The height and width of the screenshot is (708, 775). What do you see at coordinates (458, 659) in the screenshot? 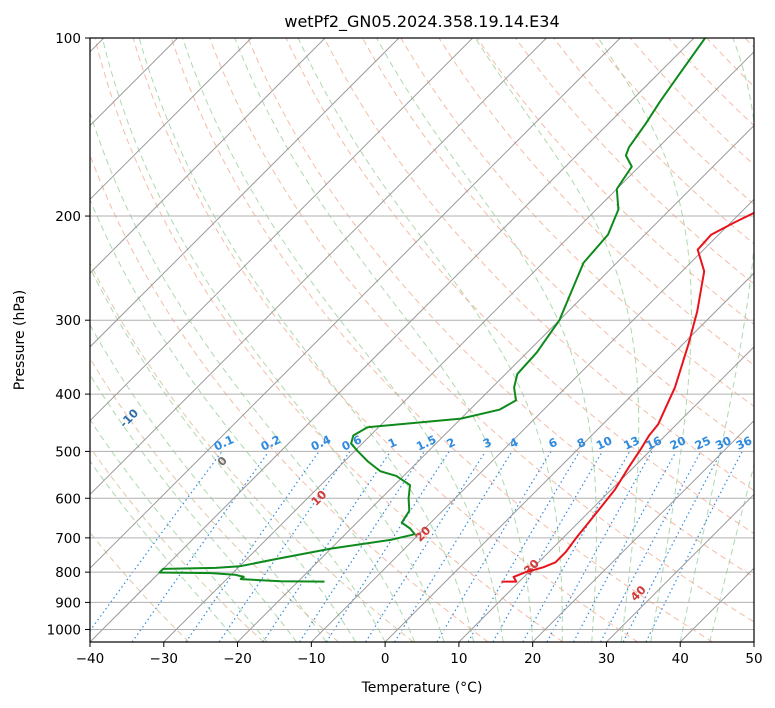
I see `x-tick-label: 10` at bounding box center [458, 659].